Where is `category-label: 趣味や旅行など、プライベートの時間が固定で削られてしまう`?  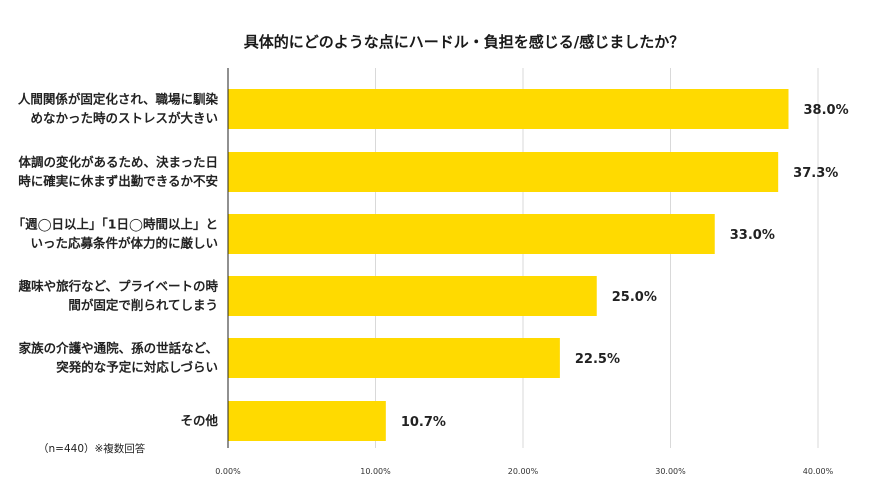
category-label: 趣味や旅行など、プライベートの時間が固定で削られてしまう is located at coordinates (118, 296).